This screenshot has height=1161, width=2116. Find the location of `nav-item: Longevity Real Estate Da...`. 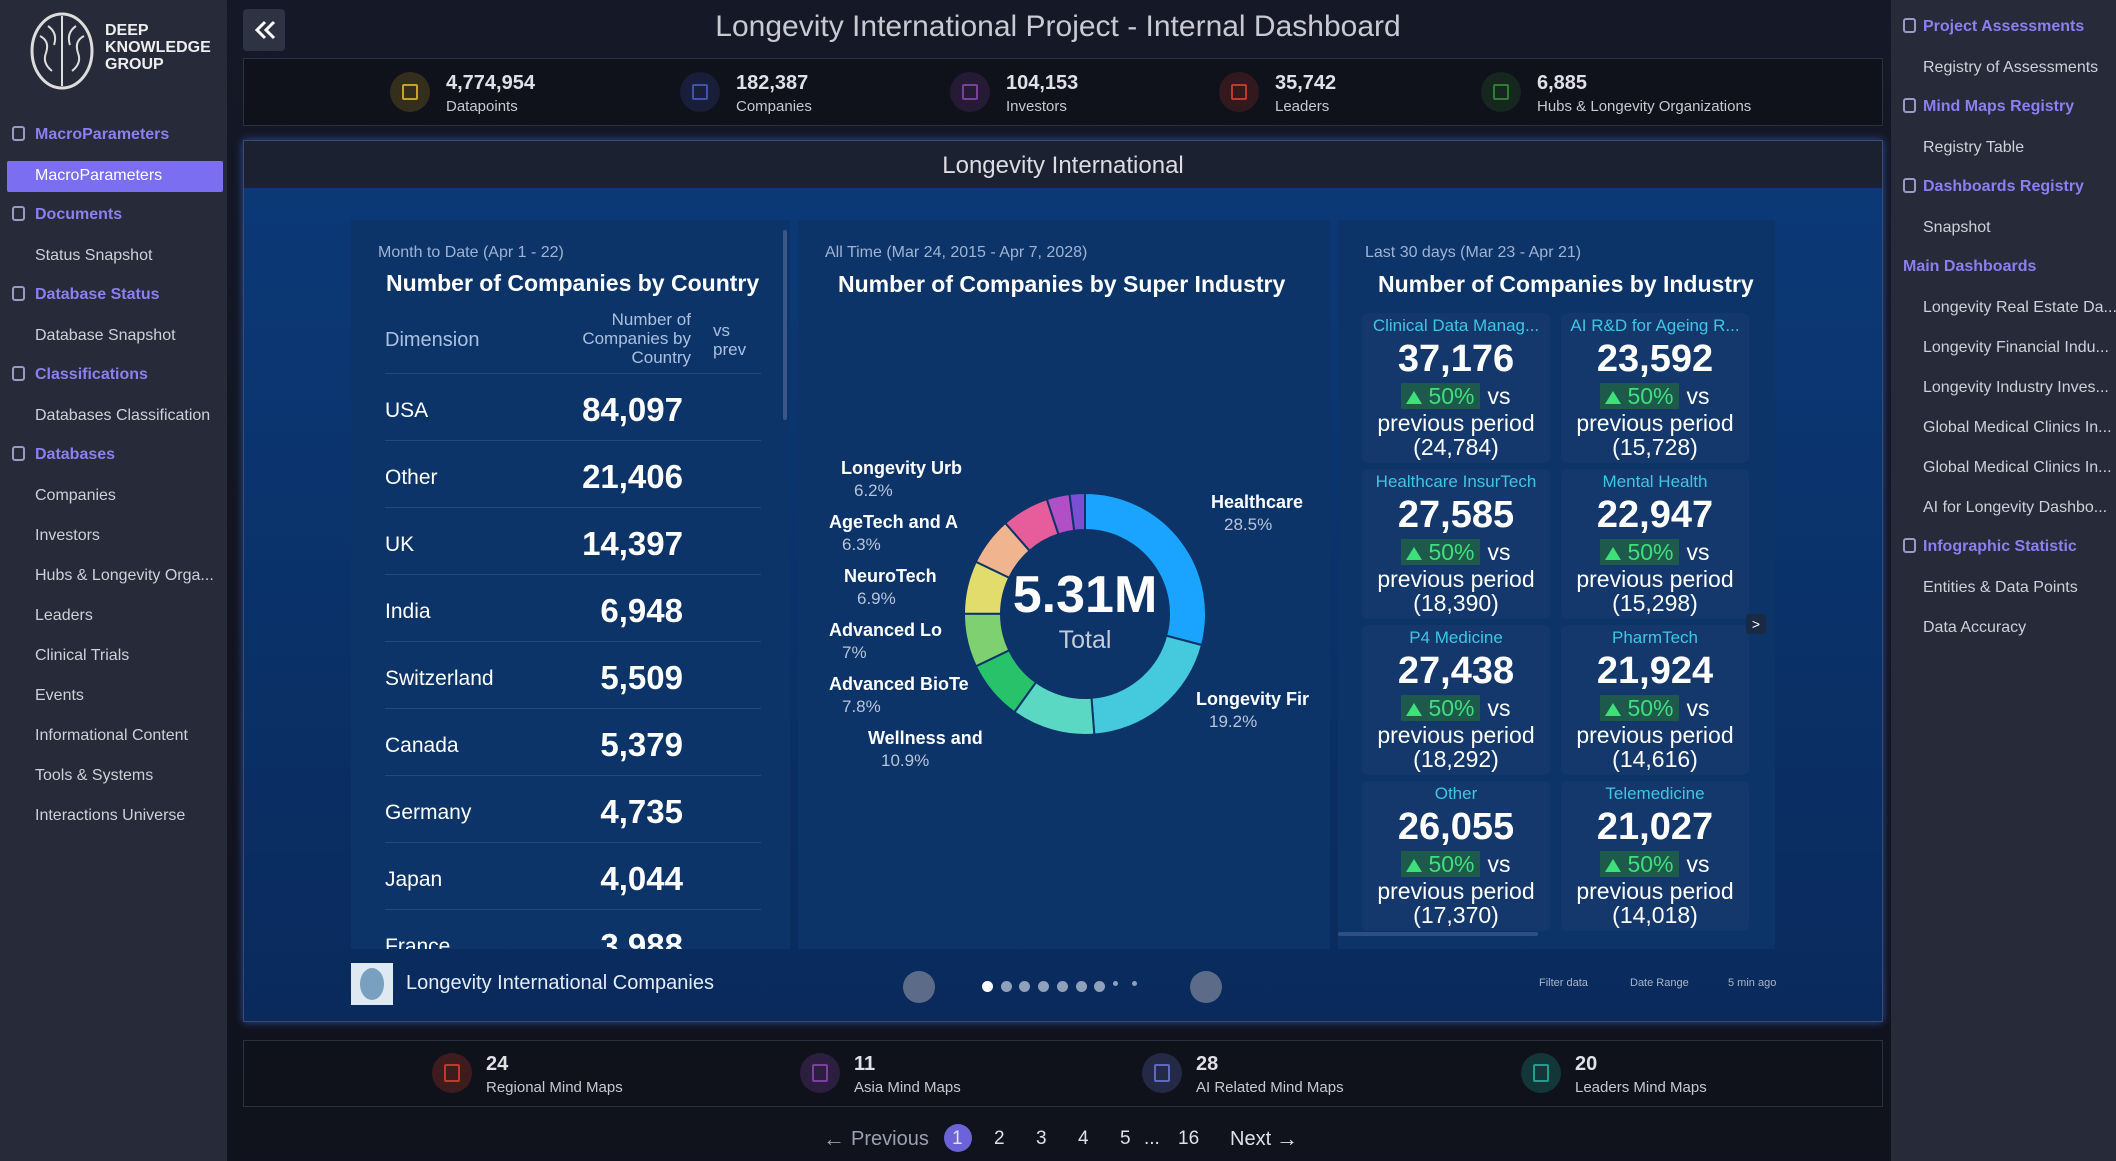

nav-item: Longevity Real Estate Da... is located at coordinates (2019, 308).